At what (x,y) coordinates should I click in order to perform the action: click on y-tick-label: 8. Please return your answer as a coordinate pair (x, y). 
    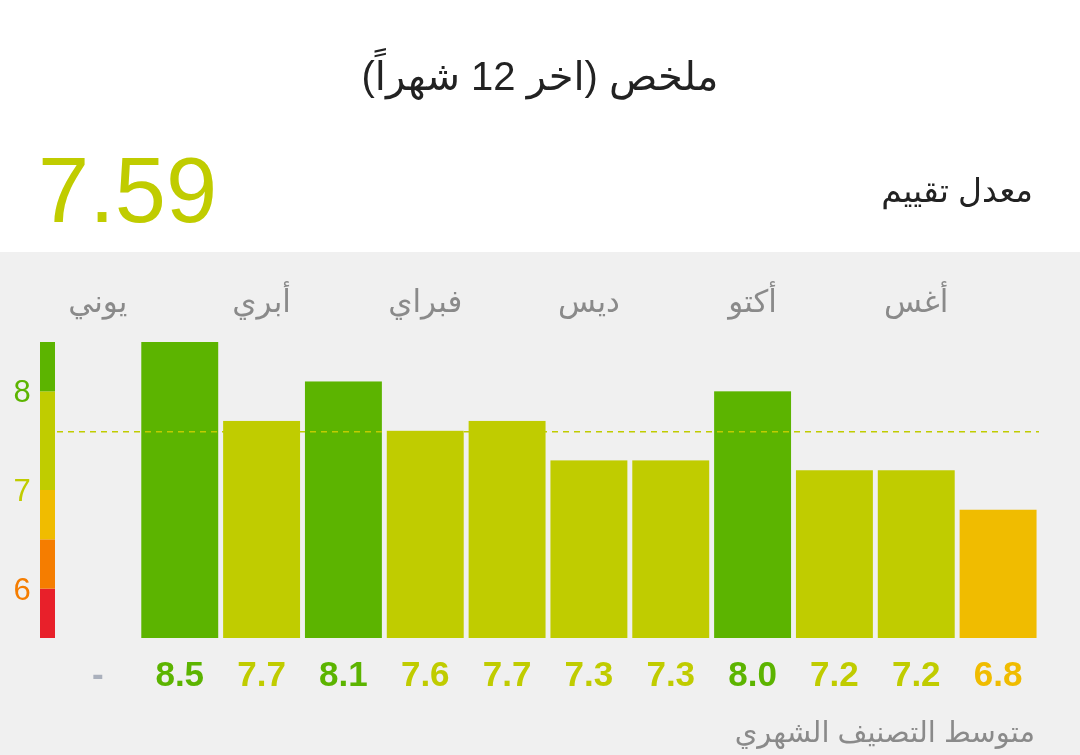
    Looking at the image, I should click on (22, 392).